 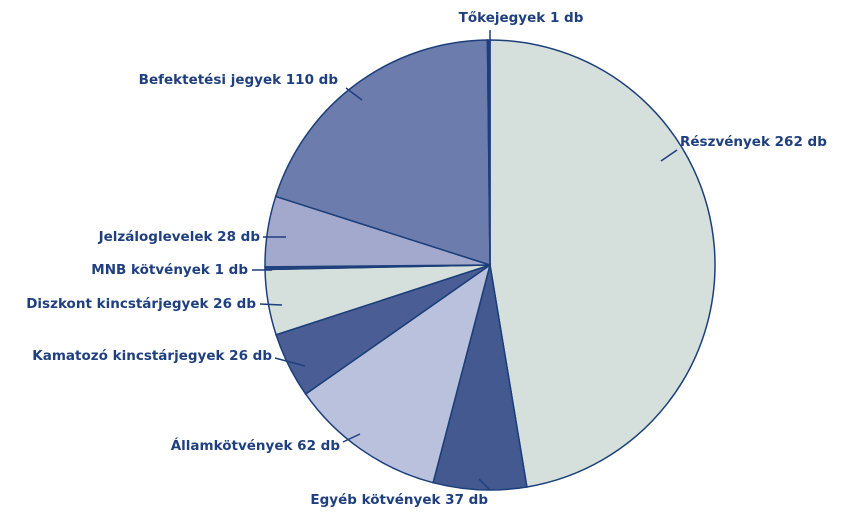 I want to click on slice-category: Befektetési jegyek, so click(x=210, y=80).